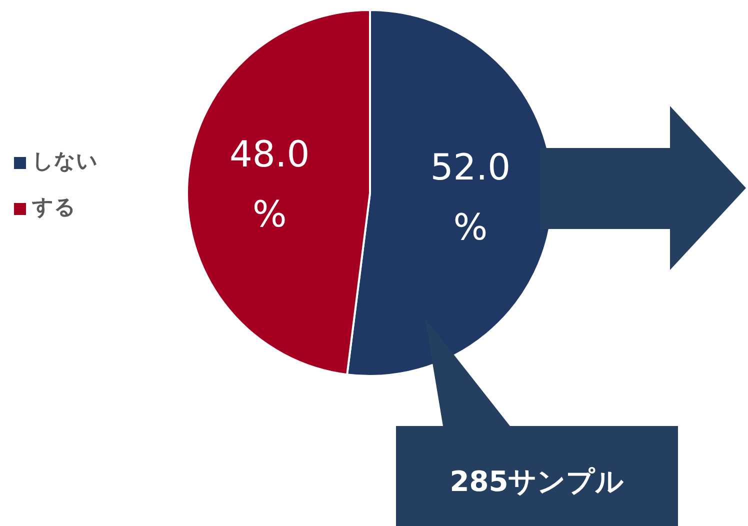 This screenshot has width=748, height=526. I want to click on data-label: 48.0 %, so click(269, 185).